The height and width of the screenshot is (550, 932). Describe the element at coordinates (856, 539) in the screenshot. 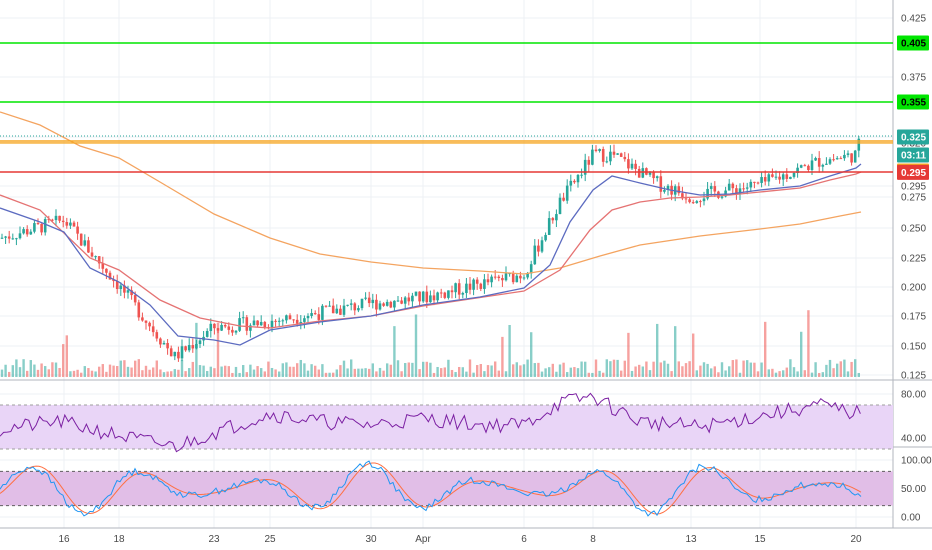

I see `time-axis-label: 20` at that location.